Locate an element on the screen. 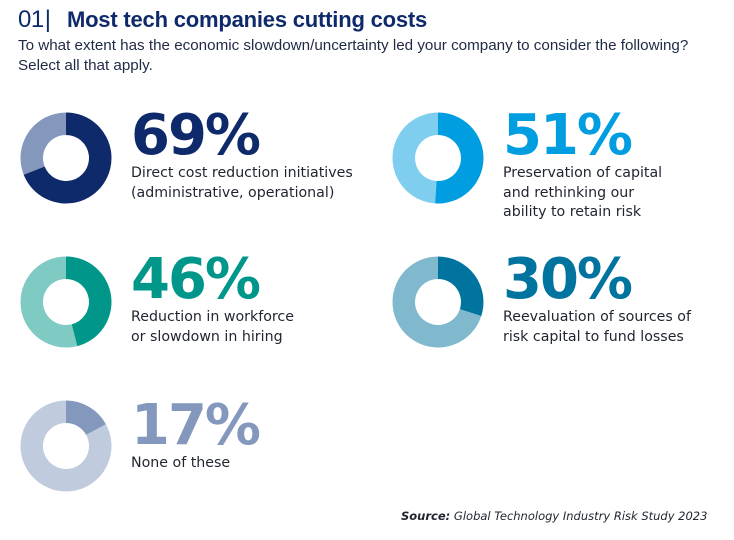  donut-preservation-of-capital is located at coordinates (438, 158).